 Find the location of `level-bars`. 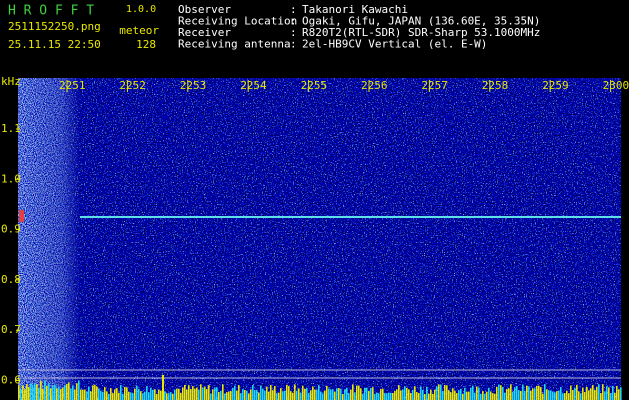

level-bars is located at coordinates (320, 387).